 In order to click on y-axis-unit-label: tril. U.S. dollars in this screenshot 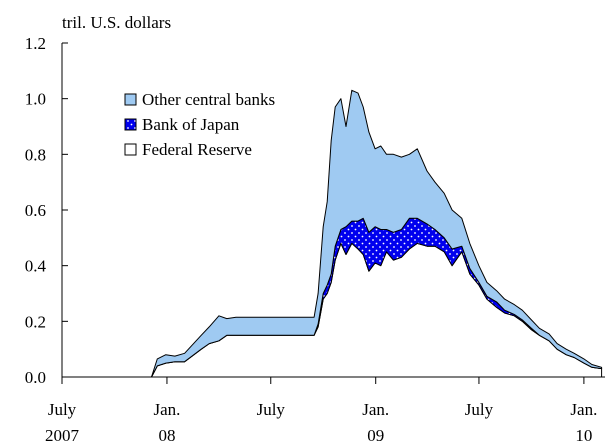, I will do `click(116, 22)`.